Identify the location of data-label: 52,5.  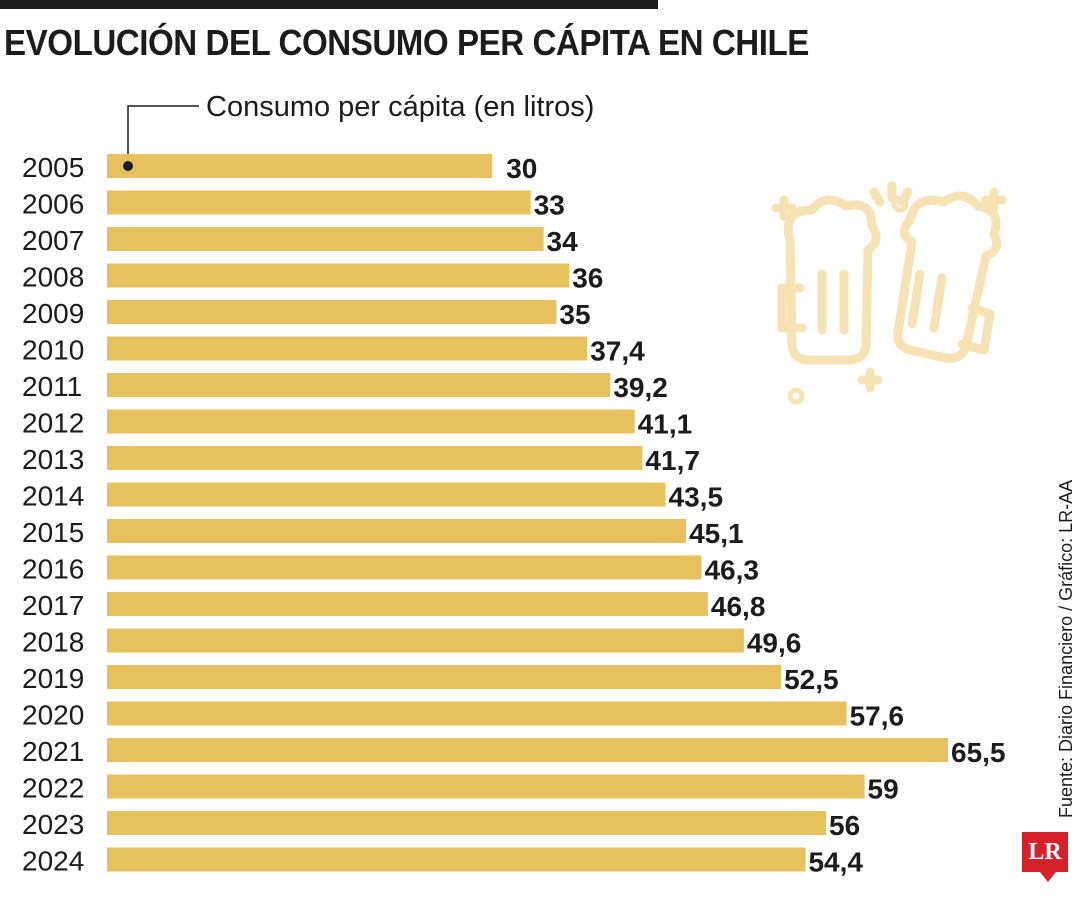
(811, 679).